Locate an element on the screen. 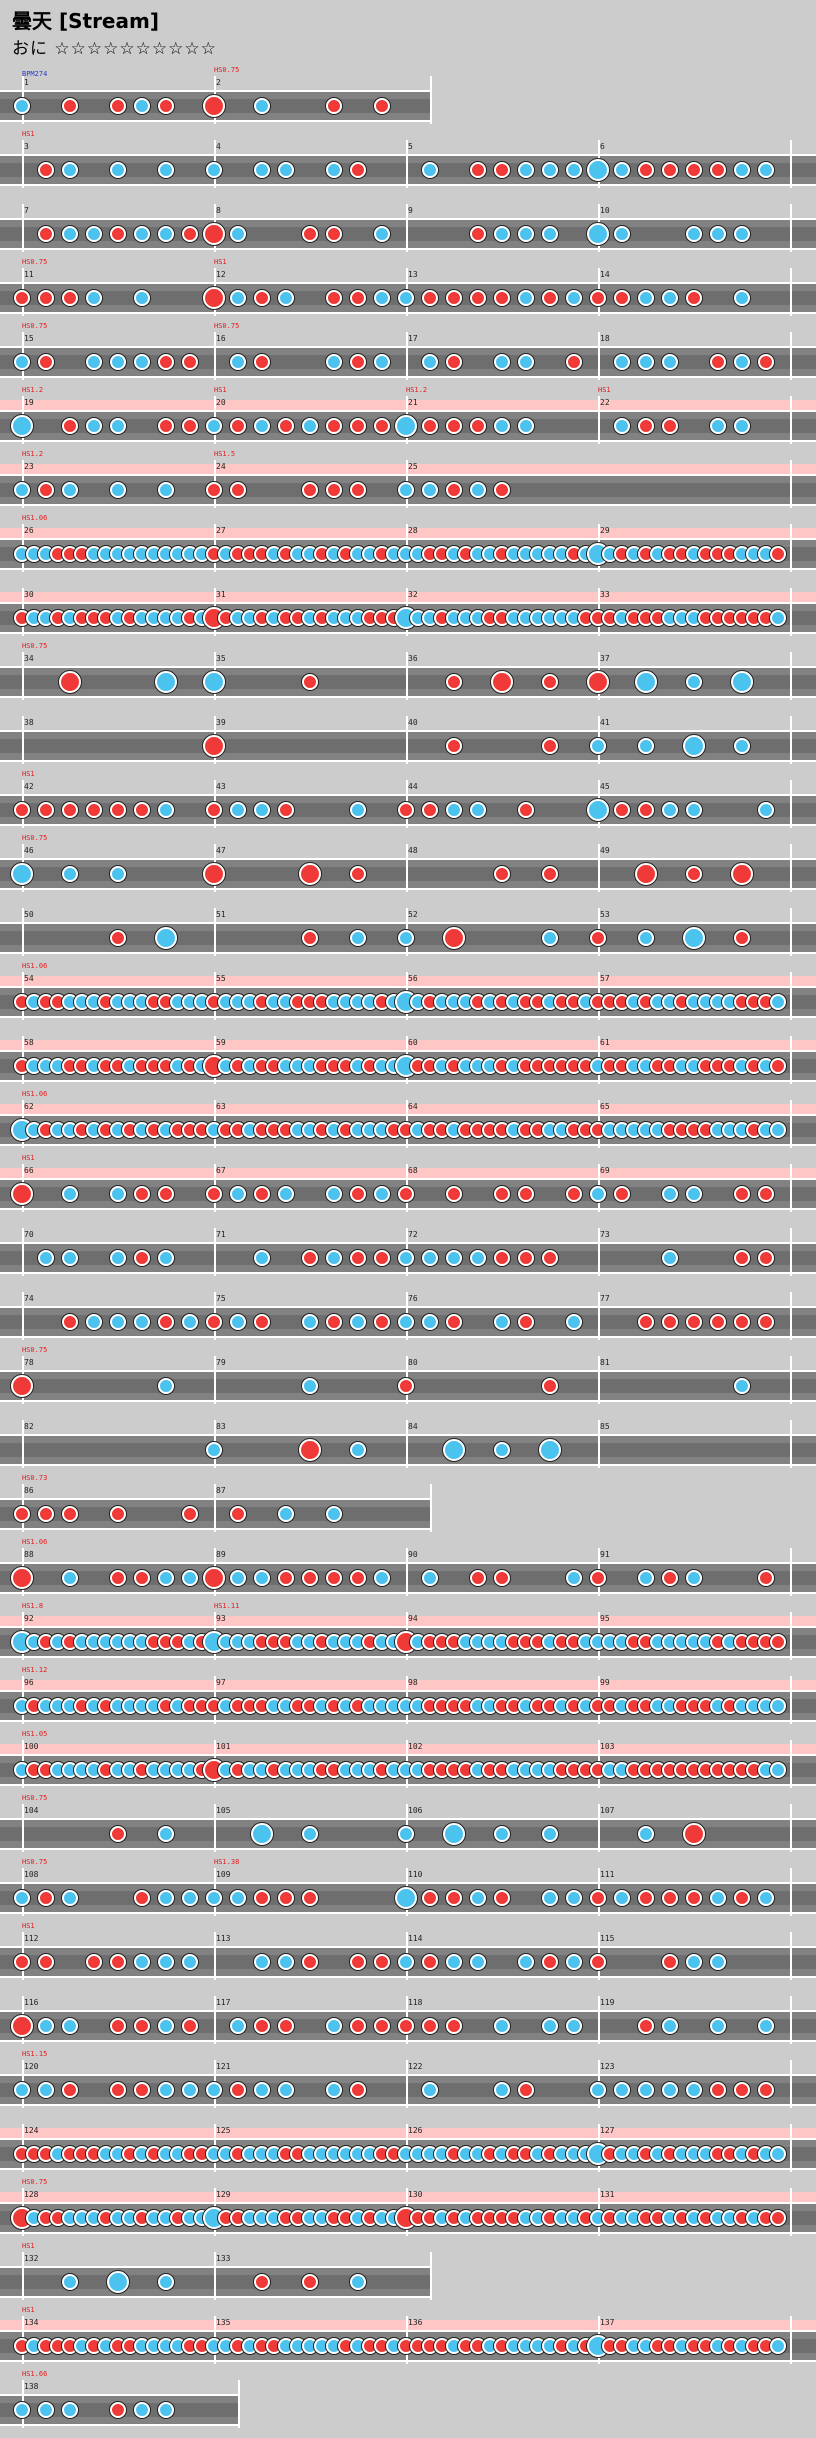  chart-row: HS1 132 133 is located at coordinates (216, 2276).